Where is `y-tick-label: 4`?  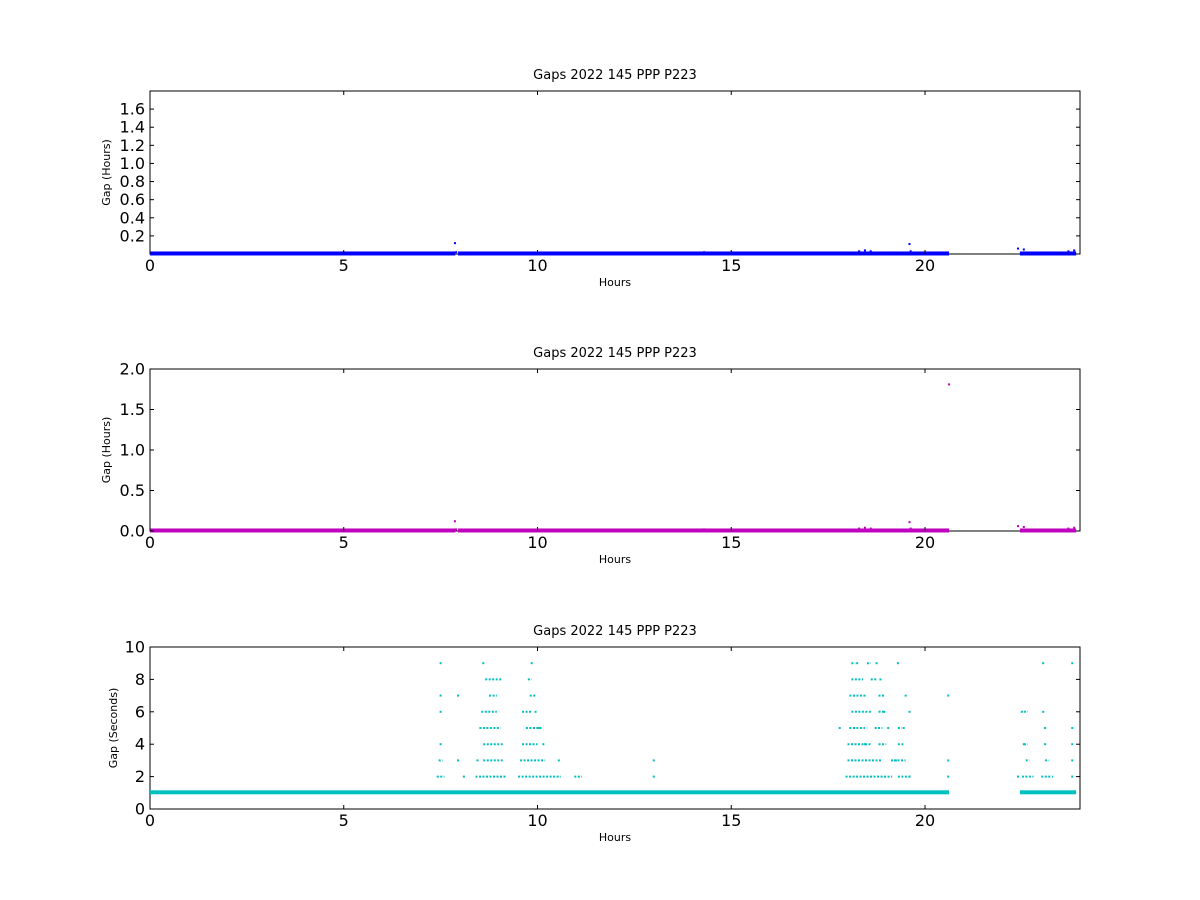 y-tick-label: 4 is located at coordinates (140, 744).